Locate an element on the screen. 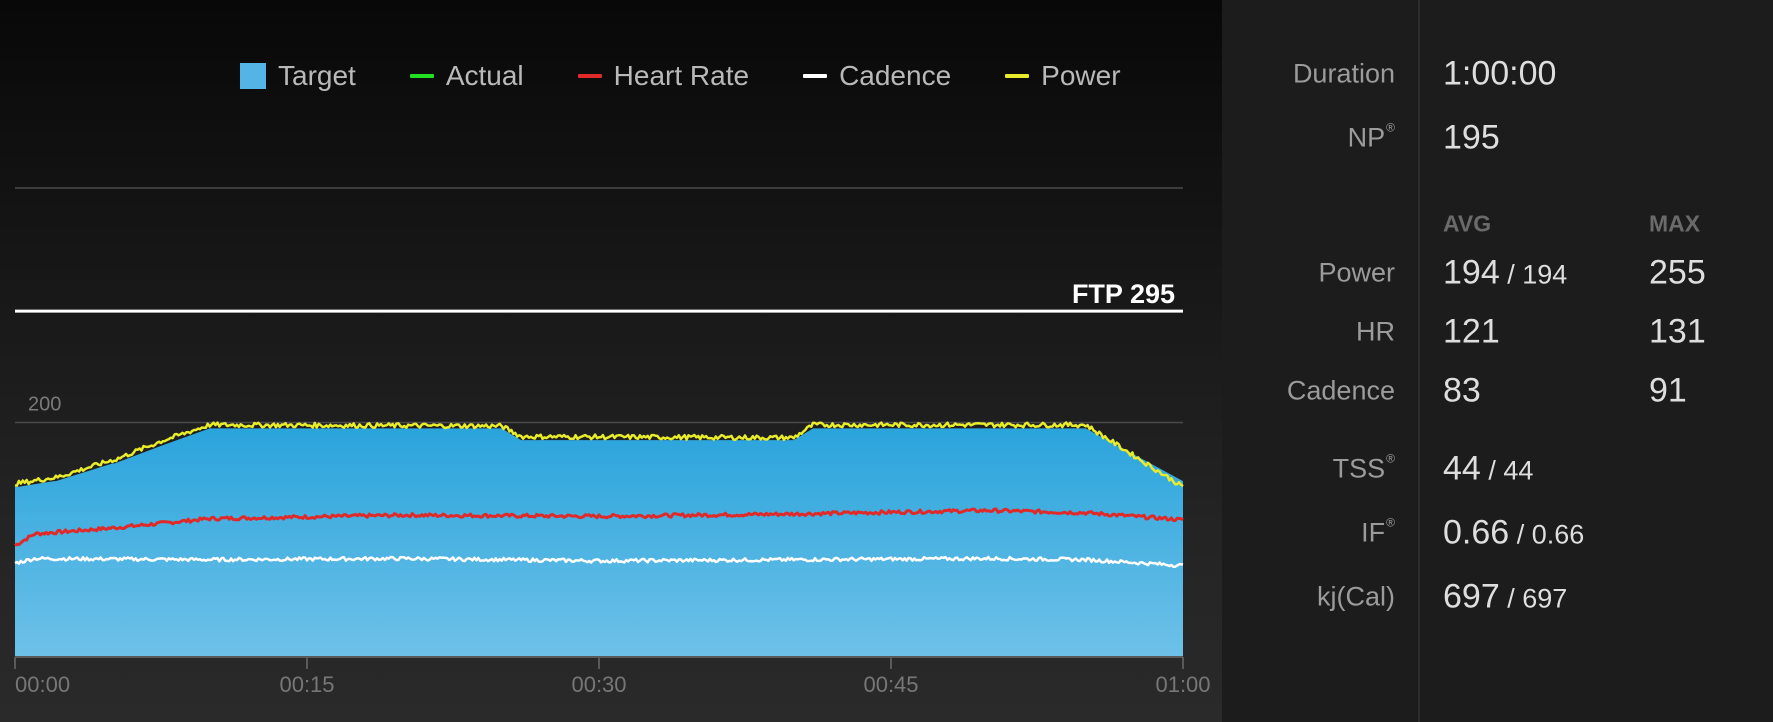 This screenshot has width=1773, height=722. duration-value: 1:00:00 is located at coordinates (1500, 73).